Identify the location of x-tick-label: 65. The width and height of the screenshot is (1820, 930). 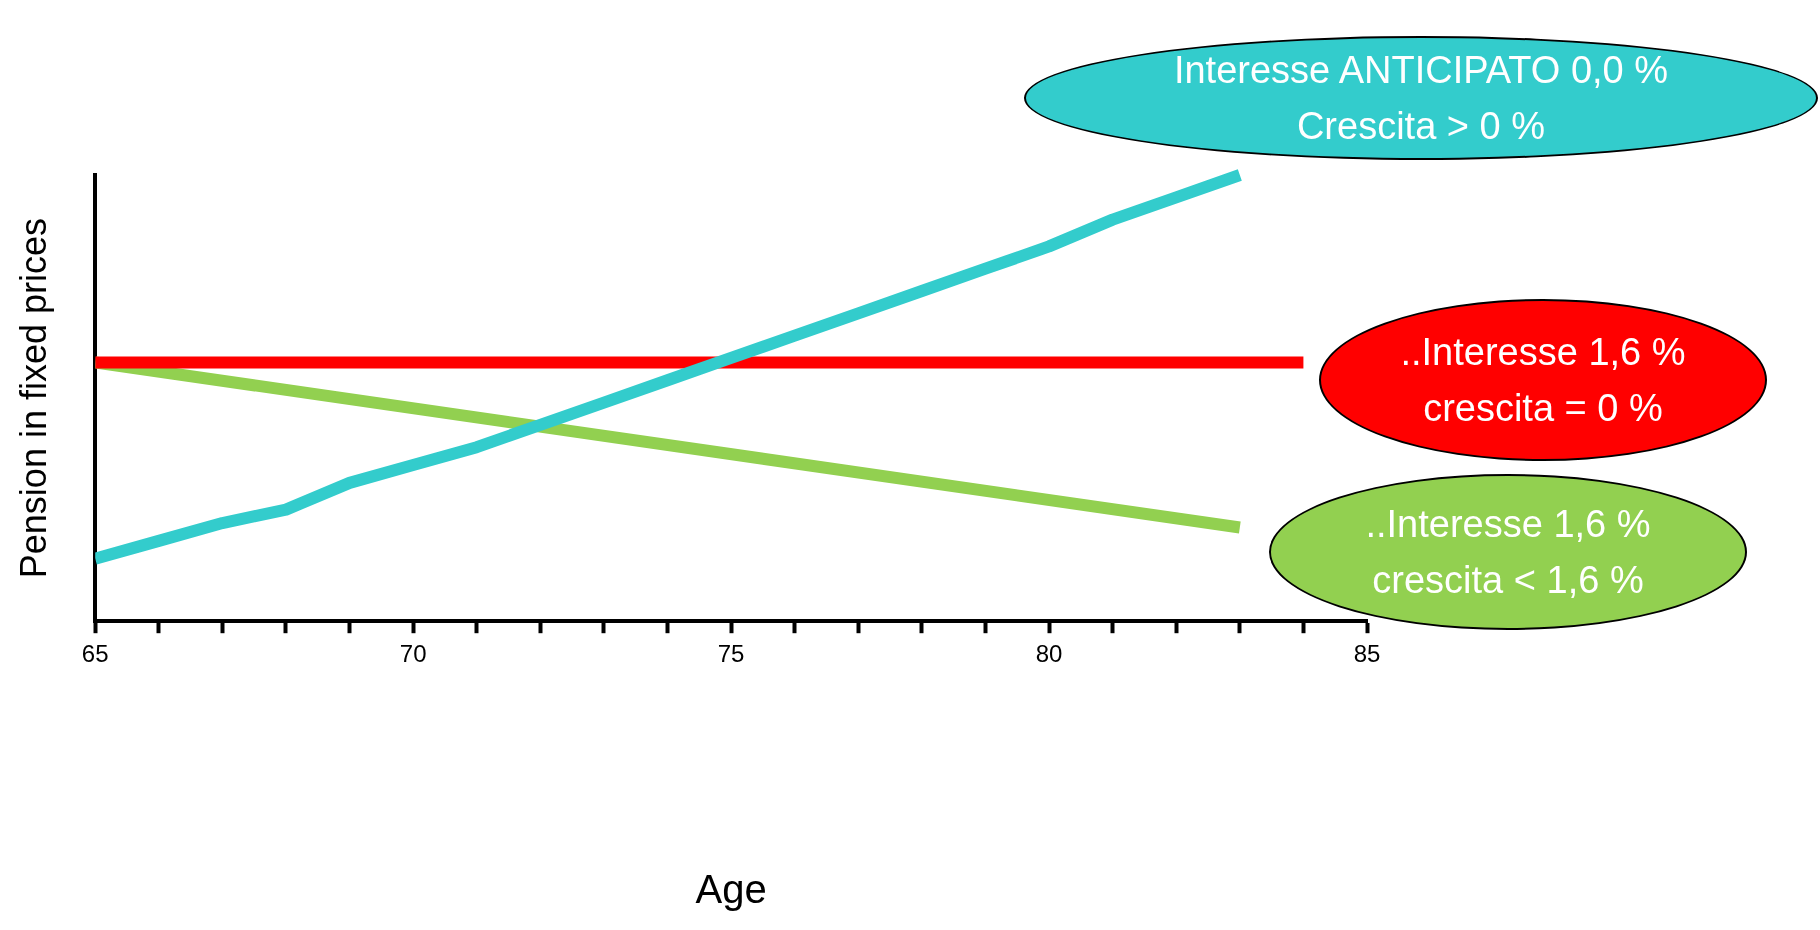
(95, 654).